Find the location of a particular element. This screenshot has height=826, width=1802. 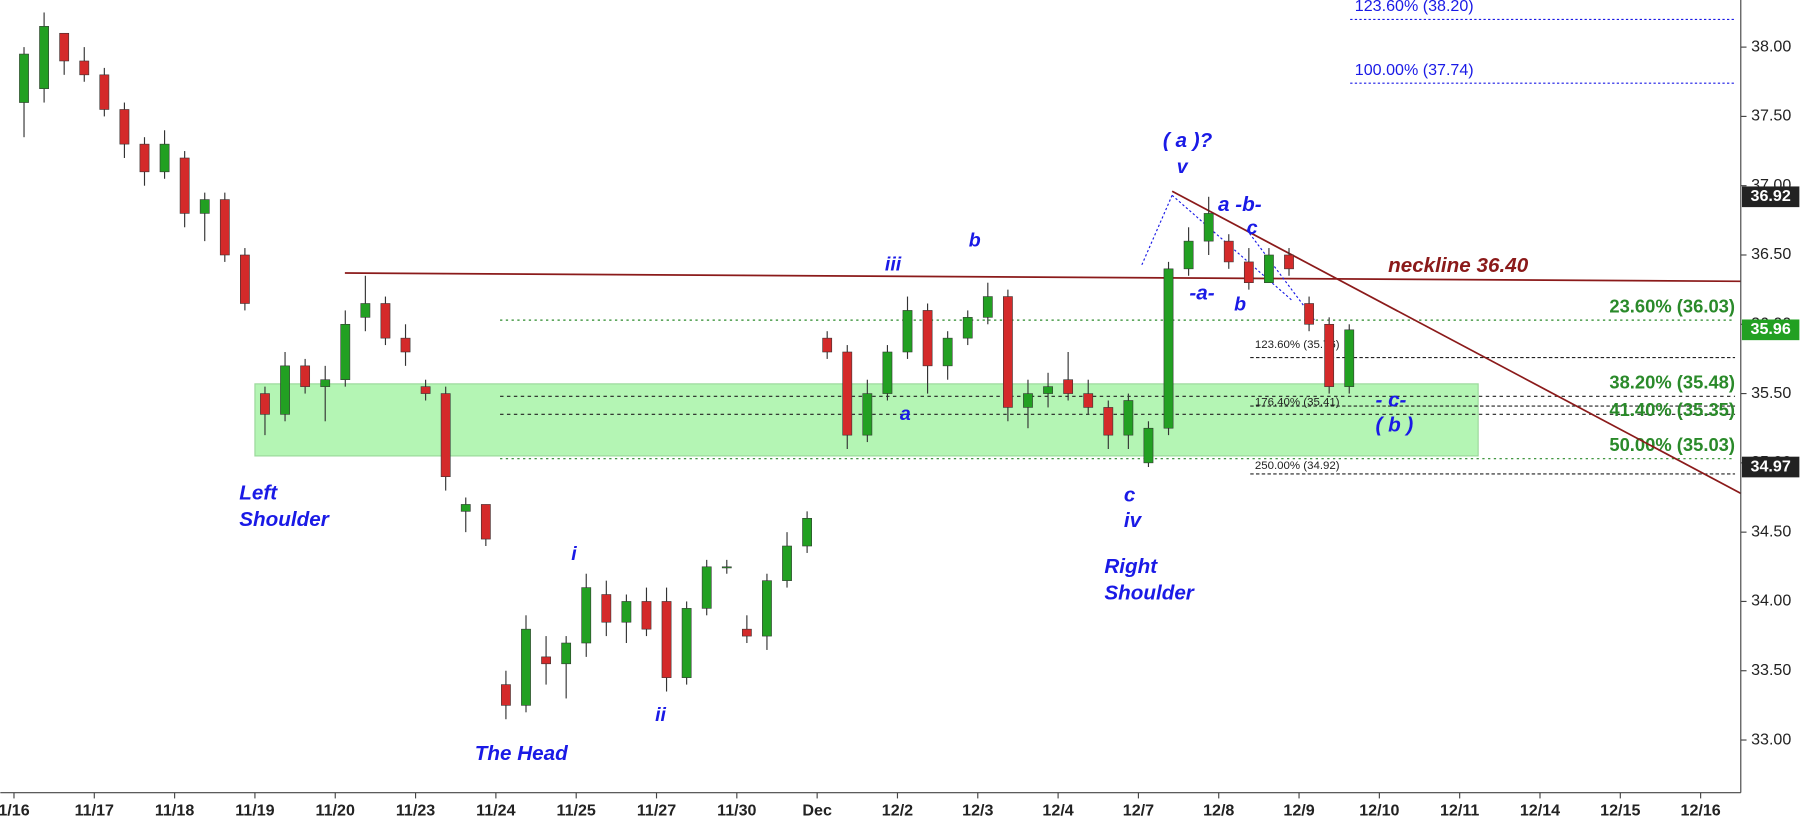

price-box-label: 36.92 is located at coordinates (1771, 196).